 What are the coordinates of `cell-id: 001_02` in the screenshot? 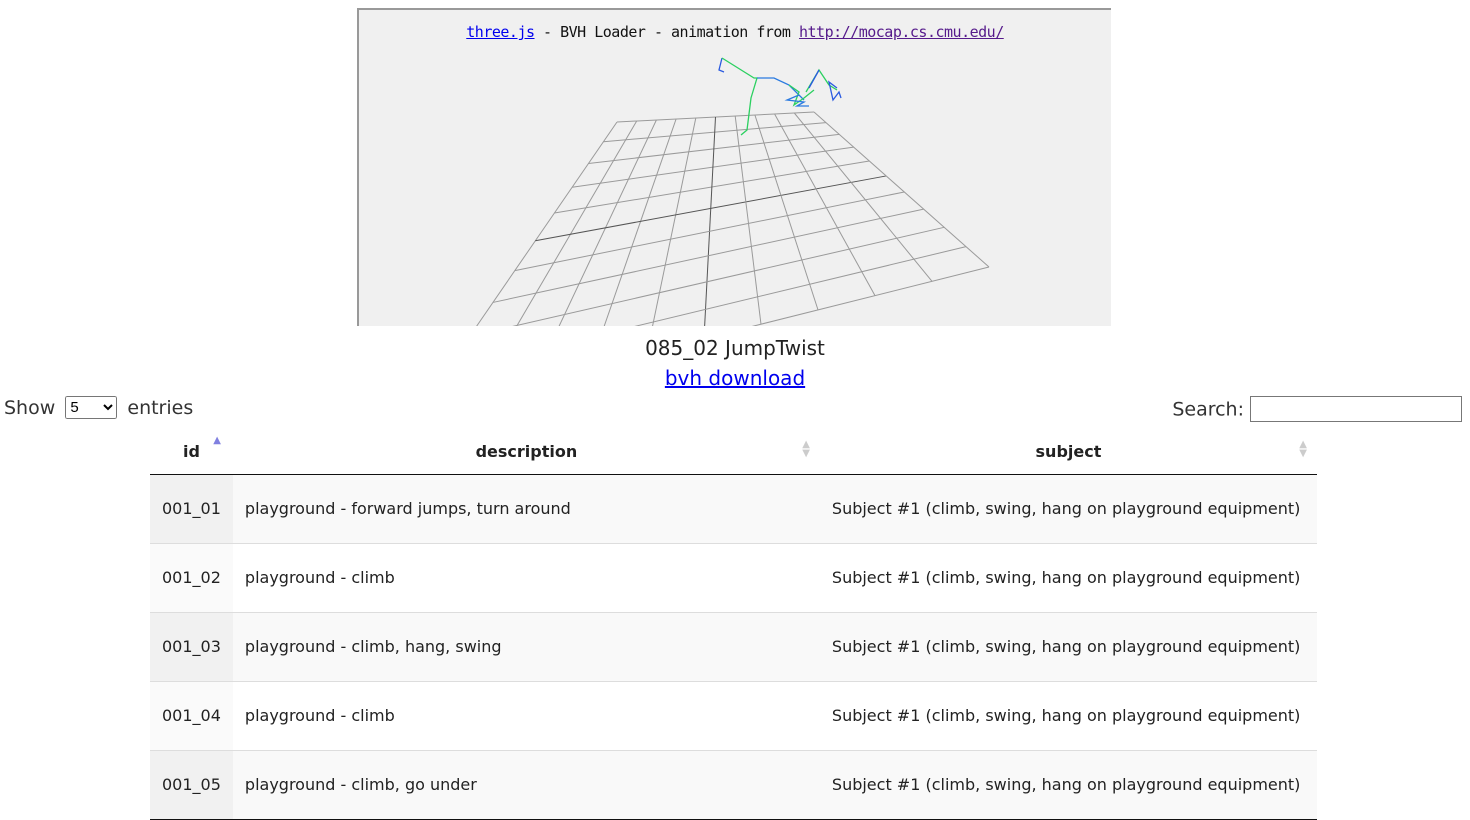 It's located at (191, 578).